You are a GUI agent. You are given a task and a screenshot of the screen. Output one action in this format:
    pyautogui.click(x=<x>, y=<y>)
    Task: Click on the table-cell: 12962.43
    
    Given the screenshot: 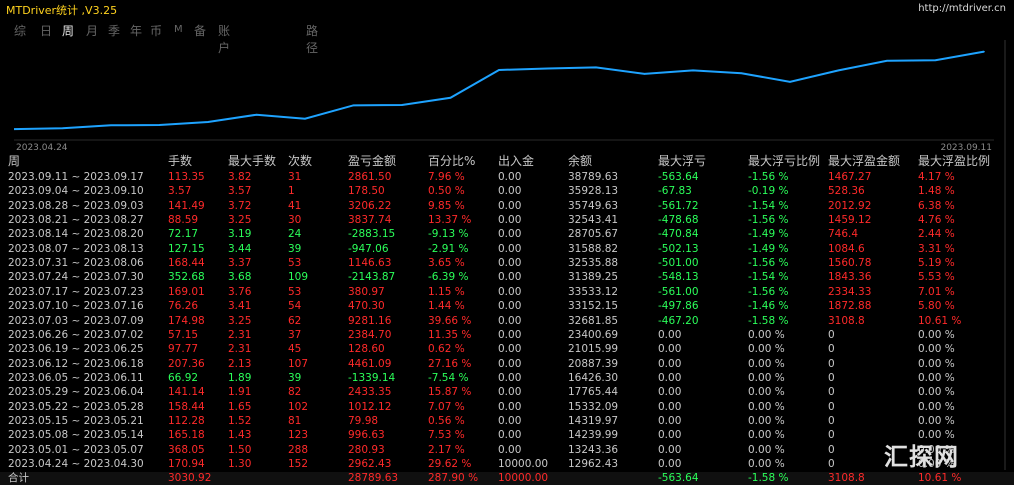 What is the action you would take?
    pyautogui.click(x=593, y=464)
    